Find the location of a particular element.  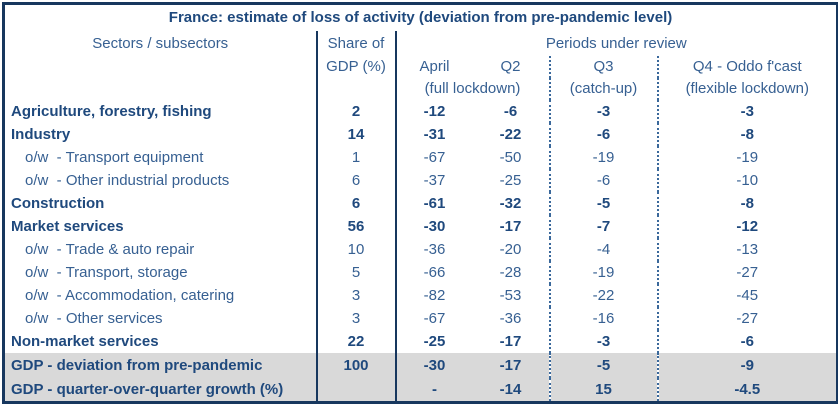

q2-value: -14 is located at coordinates (511, 390).